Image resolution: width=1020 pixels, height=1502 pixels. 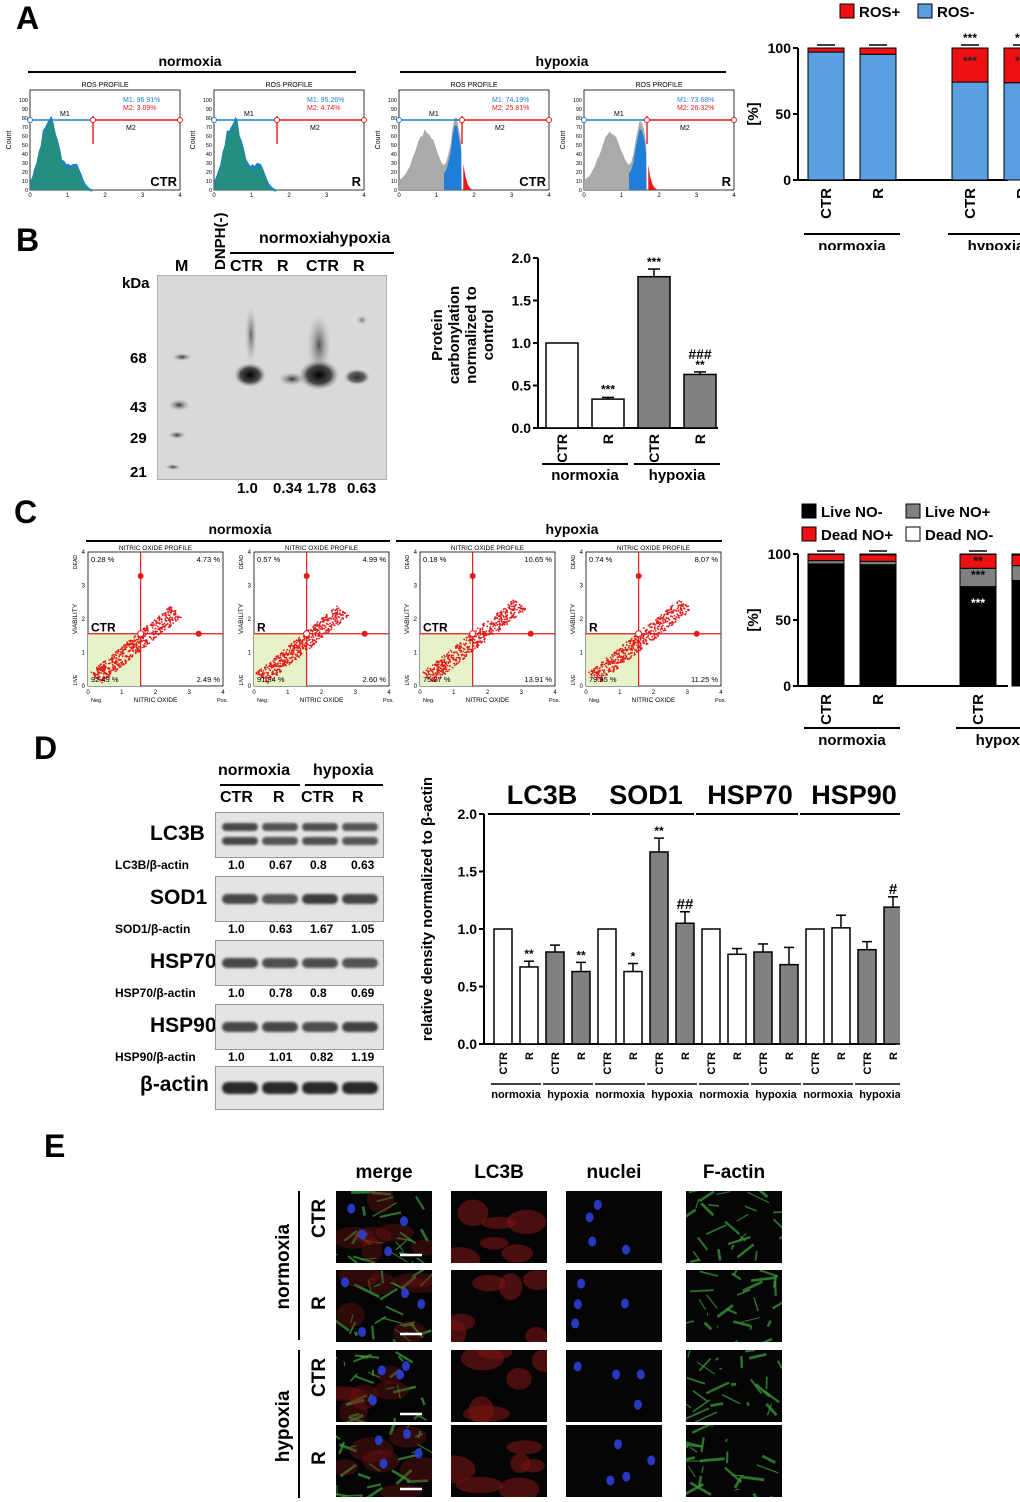 I want to click on no-x-tick: 1, so click(x=288, y=693).